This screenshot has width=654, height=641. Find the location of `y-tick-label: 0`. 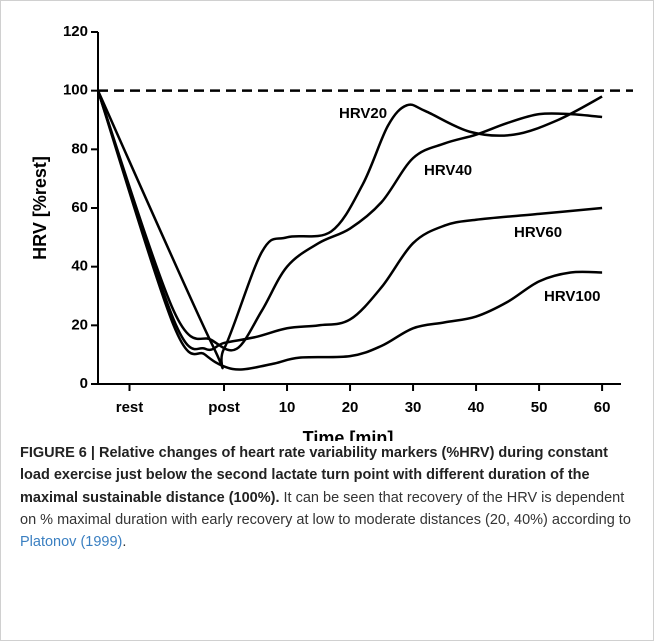

y-tick-label: 0 is located at coordinates (84, 383).